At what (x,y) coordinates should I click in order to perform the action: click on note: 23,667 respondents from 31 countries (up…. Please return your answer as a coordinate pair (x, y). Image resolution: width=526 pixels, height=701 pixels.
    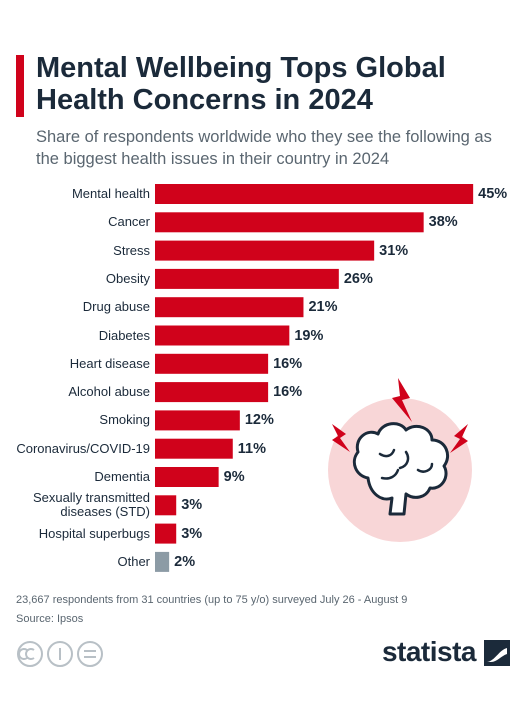
    Looking at the image, I should click on (212, 600).